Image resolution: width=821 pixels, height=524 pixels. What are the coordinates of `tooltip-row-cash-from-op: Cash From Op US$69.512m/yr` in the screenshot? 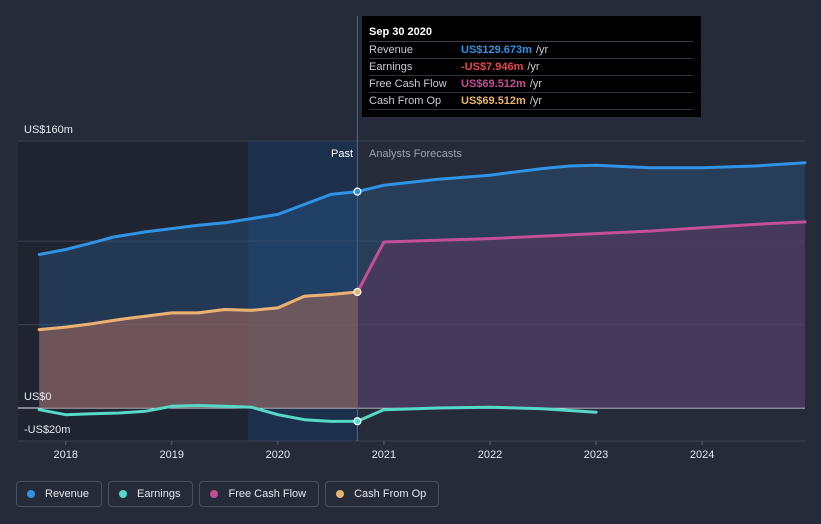 It's located at (531, 101).